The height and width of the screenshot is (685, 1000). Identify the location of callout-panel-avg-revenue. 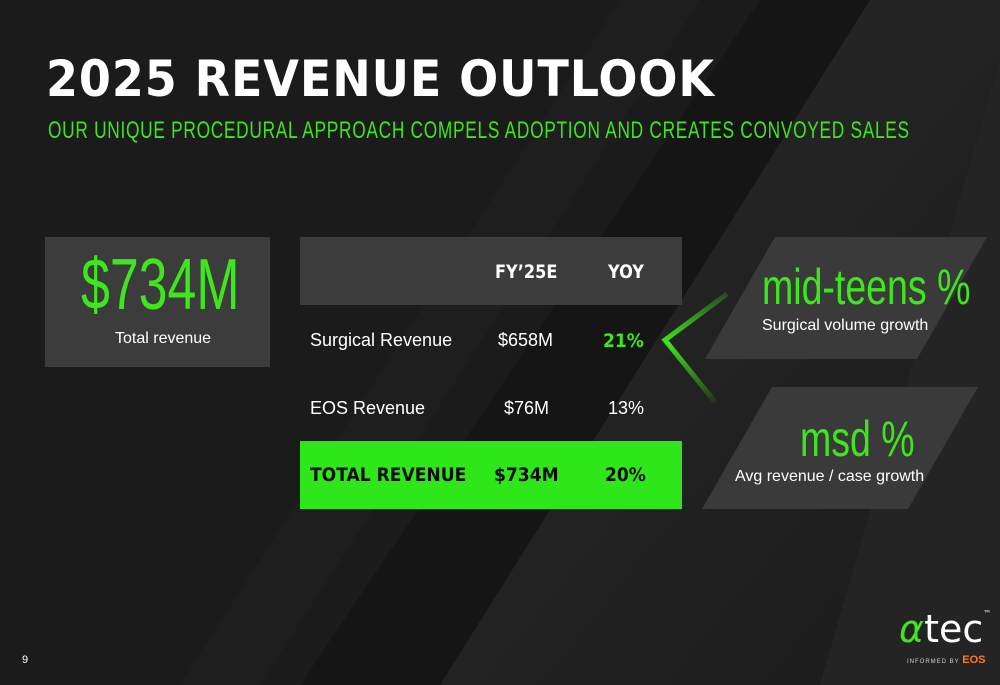
(840, 448).